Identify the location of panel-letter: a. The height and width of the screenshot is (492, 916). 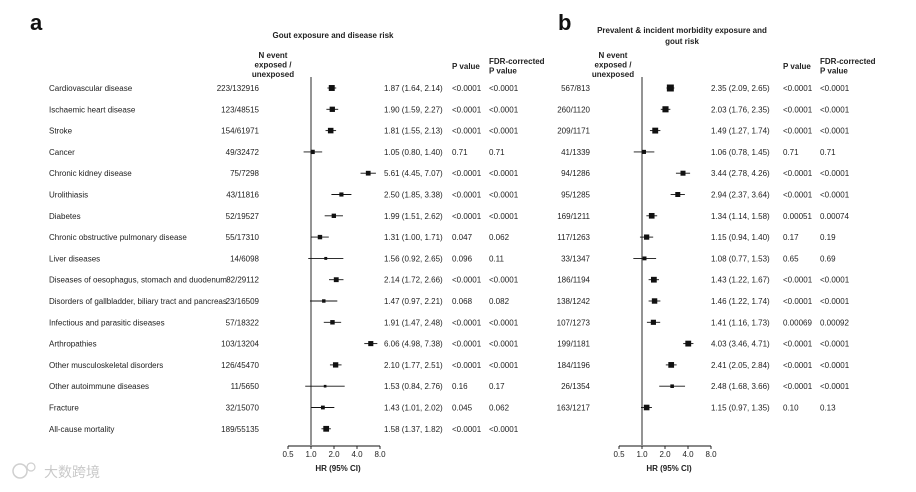
(36, 22).